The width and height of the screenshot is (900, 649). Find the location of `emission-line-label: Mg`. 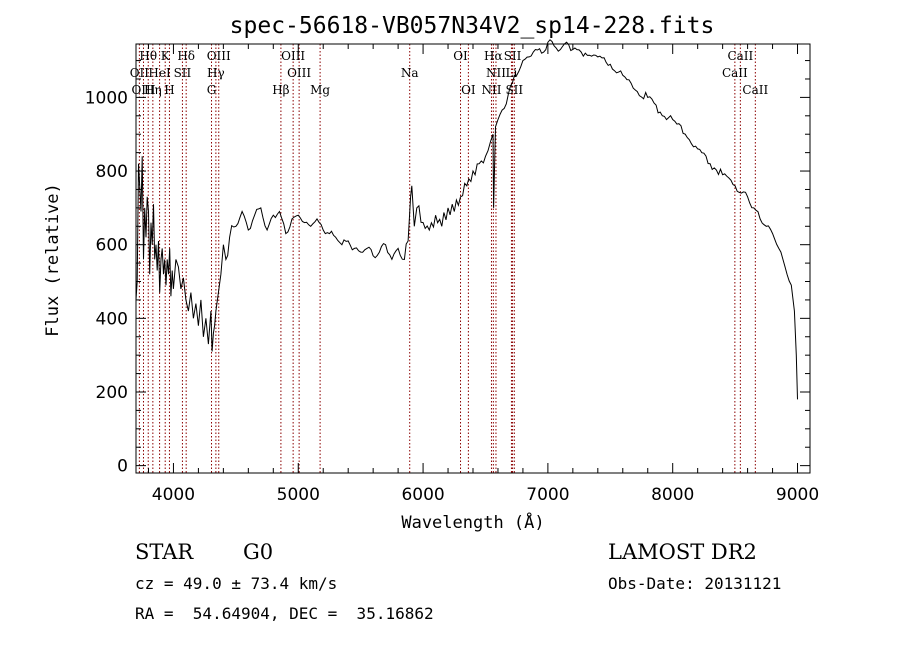

emission-line-label: Mg is located at coordinates (320, 90).